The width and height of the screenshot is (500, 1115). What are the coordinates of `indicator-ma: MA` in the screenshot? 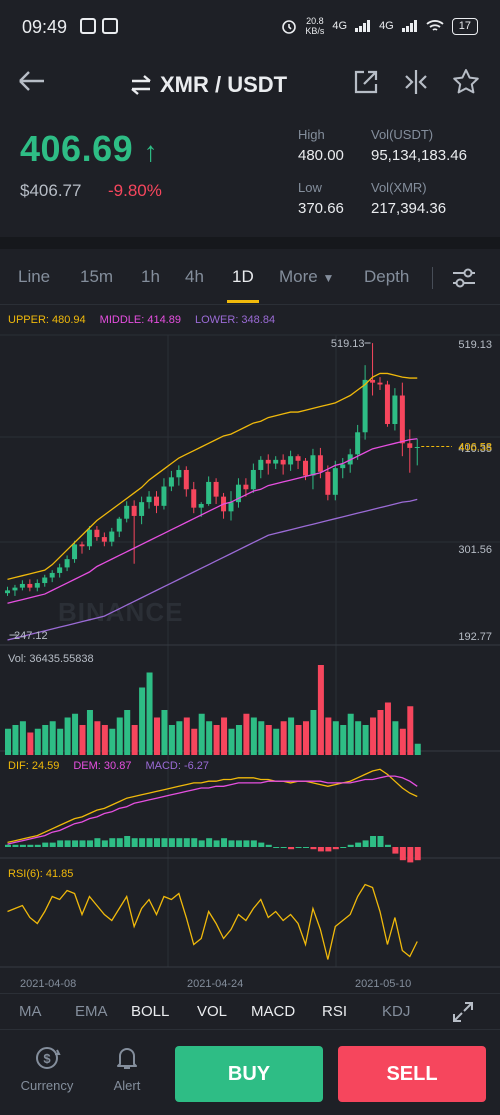 It's located at (30, 1011).